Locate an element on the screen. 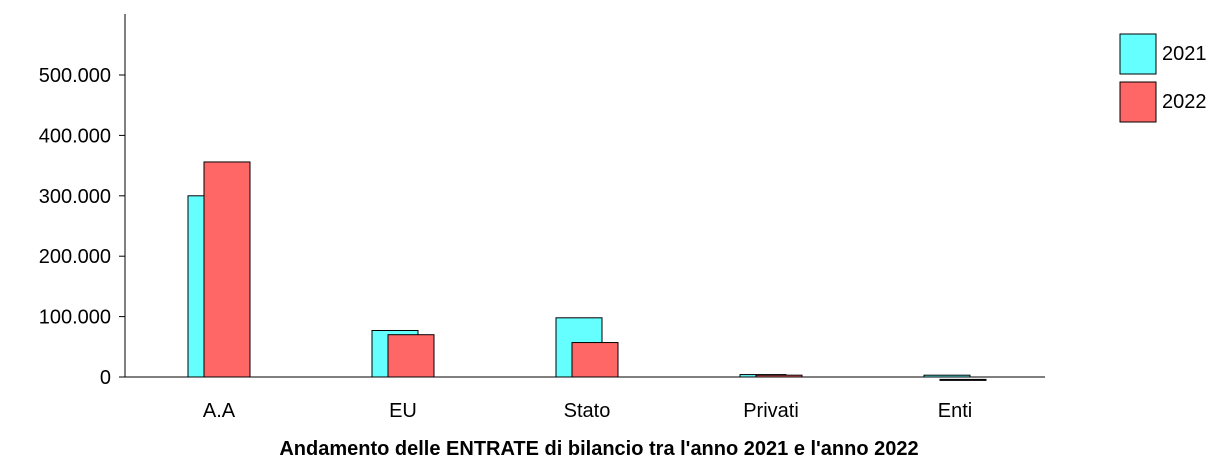 The width and height of the screenshot is (1227, 461). bar-2022-eu is located at coordinates (411, 356).